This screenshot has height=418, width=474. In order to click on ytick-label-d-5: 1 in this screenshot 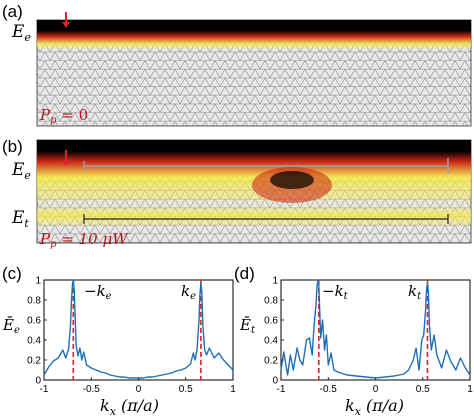, I will do `click(275, 281)`.